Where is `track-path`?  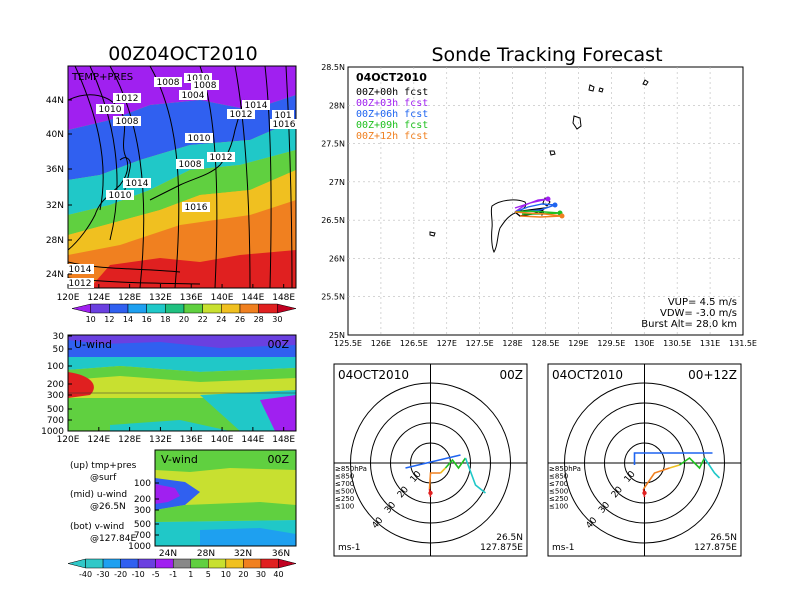 track-path is located at coordinates (535, 208).